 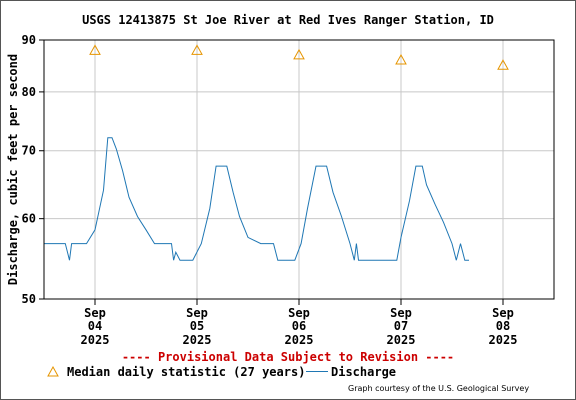 I want to click on median-legend-icon, so click(x=53, y=371).